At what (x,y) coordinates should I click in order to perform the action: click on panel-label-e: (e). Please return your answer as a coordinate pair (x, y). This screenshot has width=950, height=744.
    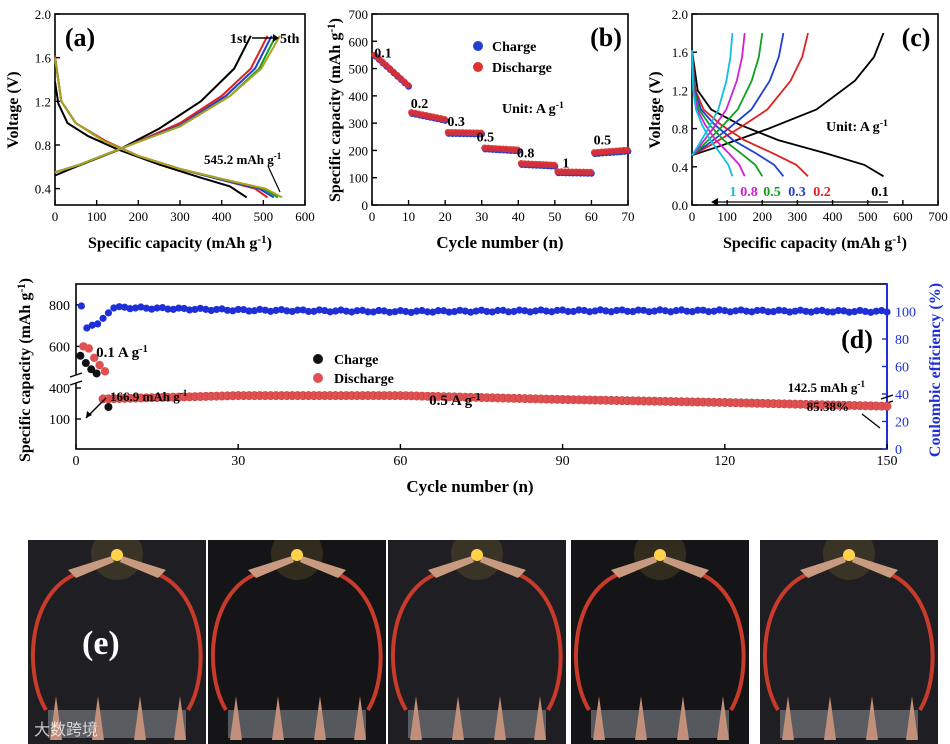
    Looking at the image, I should click on (101, 643).